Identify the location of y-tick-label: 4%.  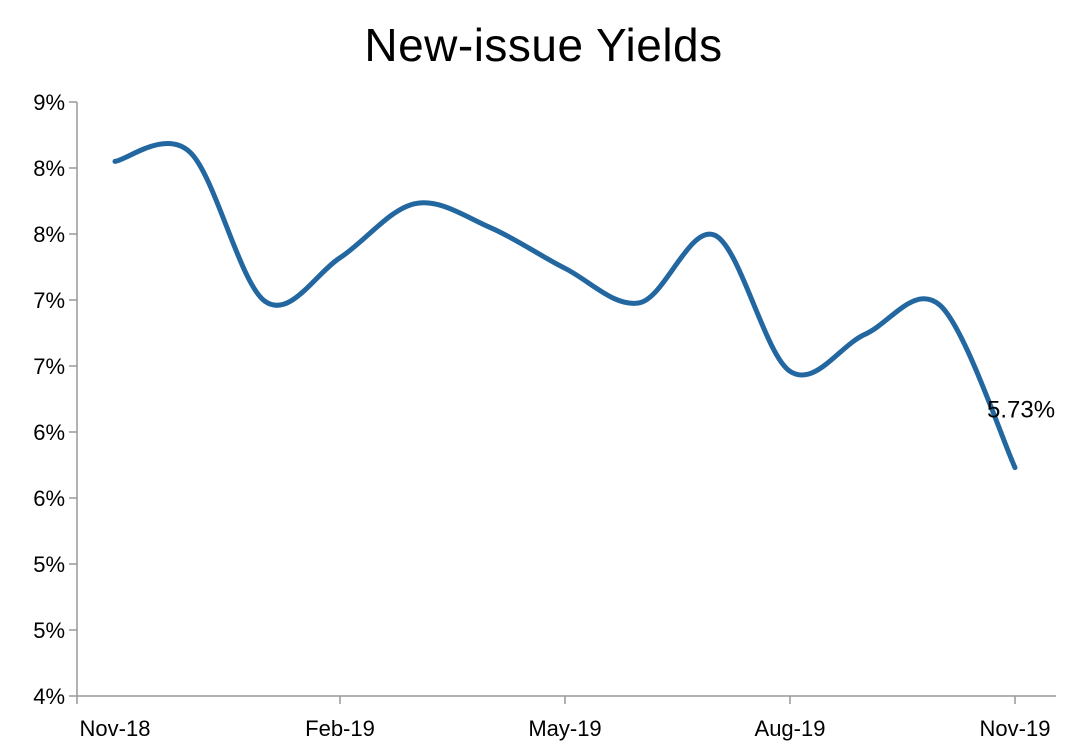
(49, 696).